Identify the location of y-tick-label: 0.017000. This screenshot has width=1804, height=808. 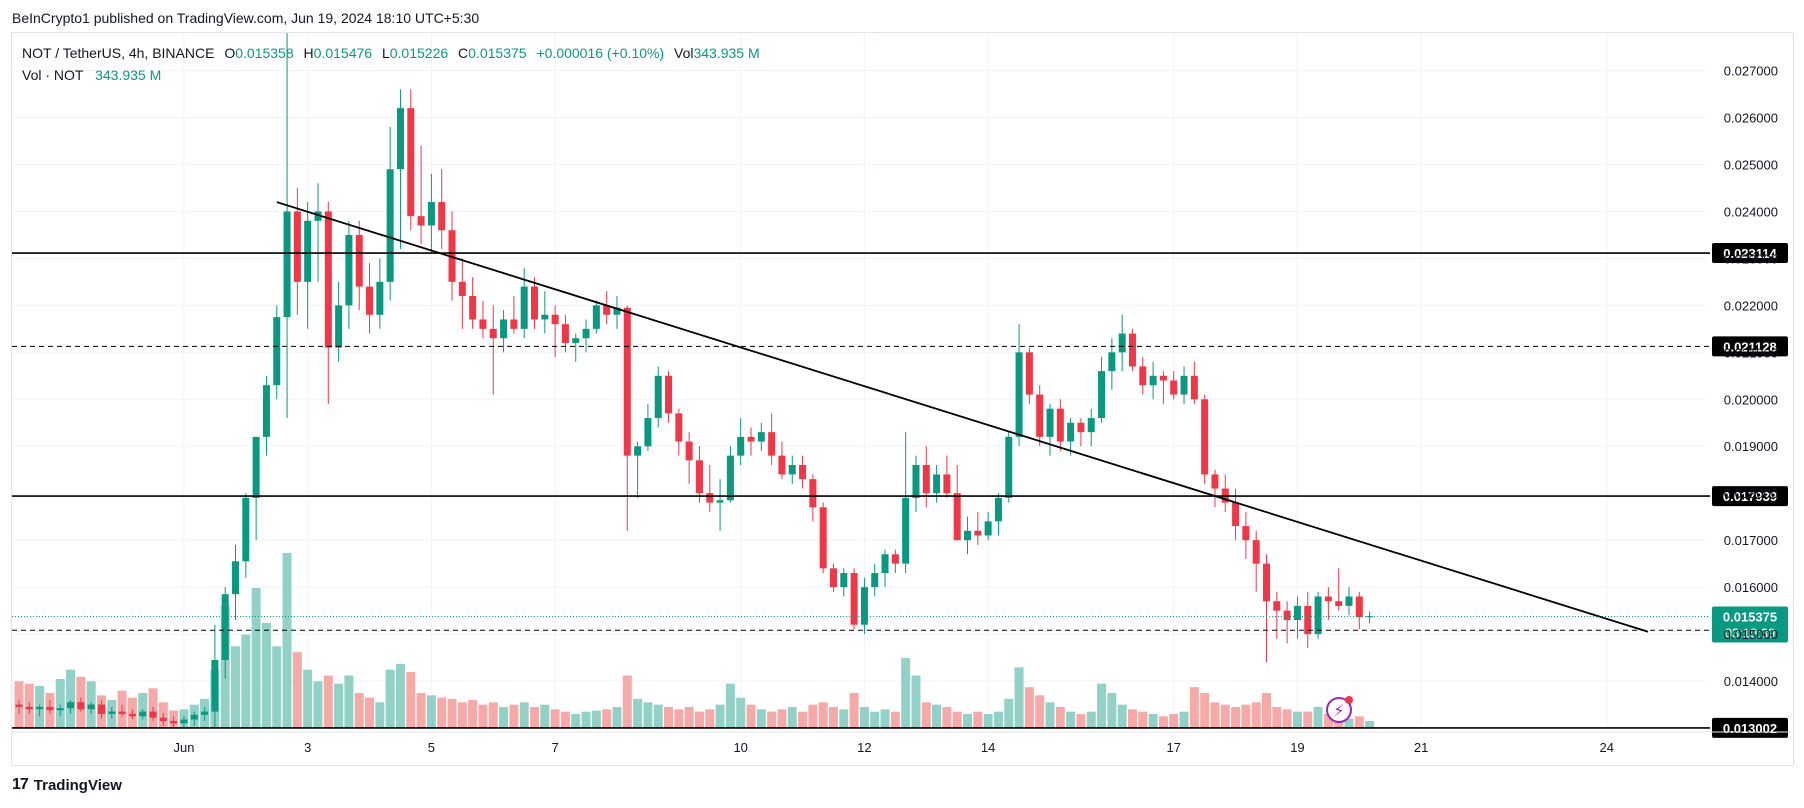
(1751, 540).